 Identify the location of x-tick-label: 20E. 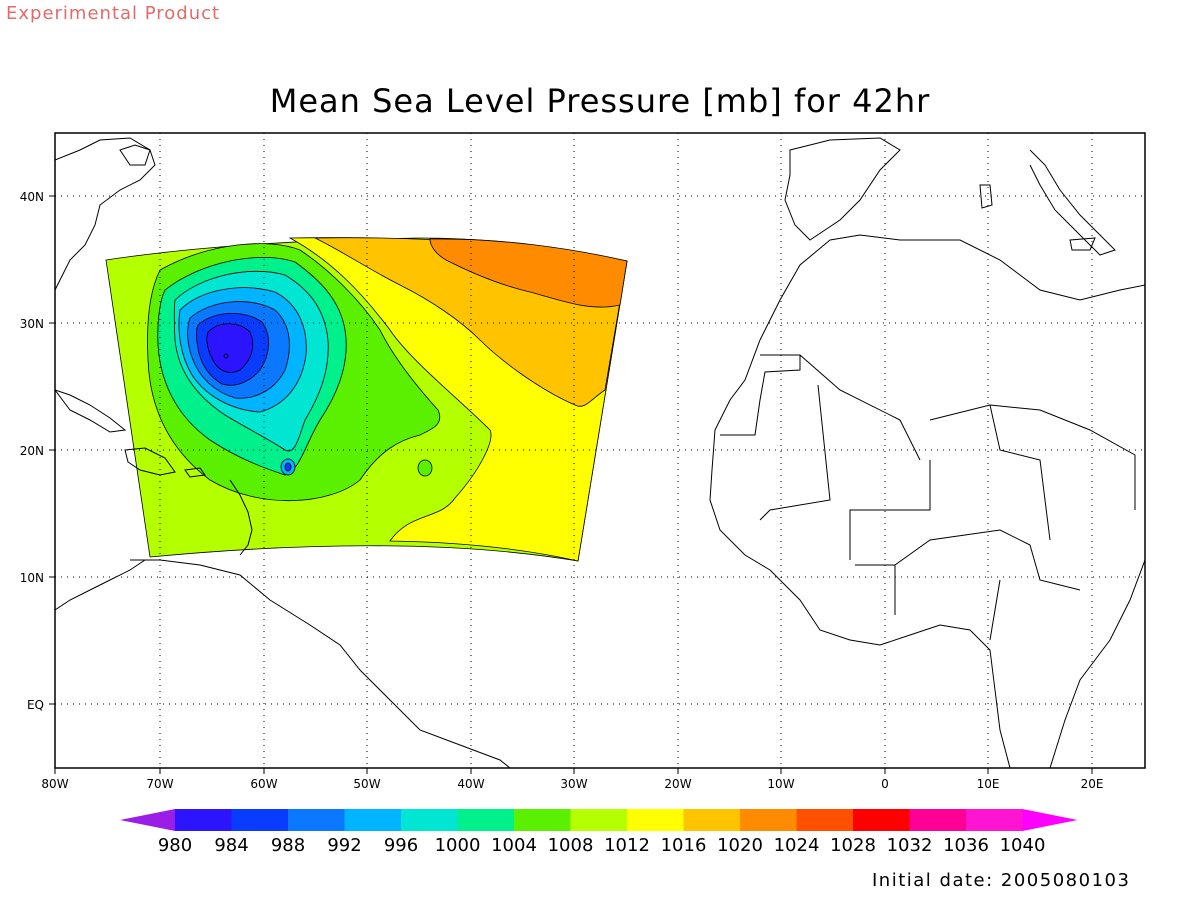
(1092, 784).